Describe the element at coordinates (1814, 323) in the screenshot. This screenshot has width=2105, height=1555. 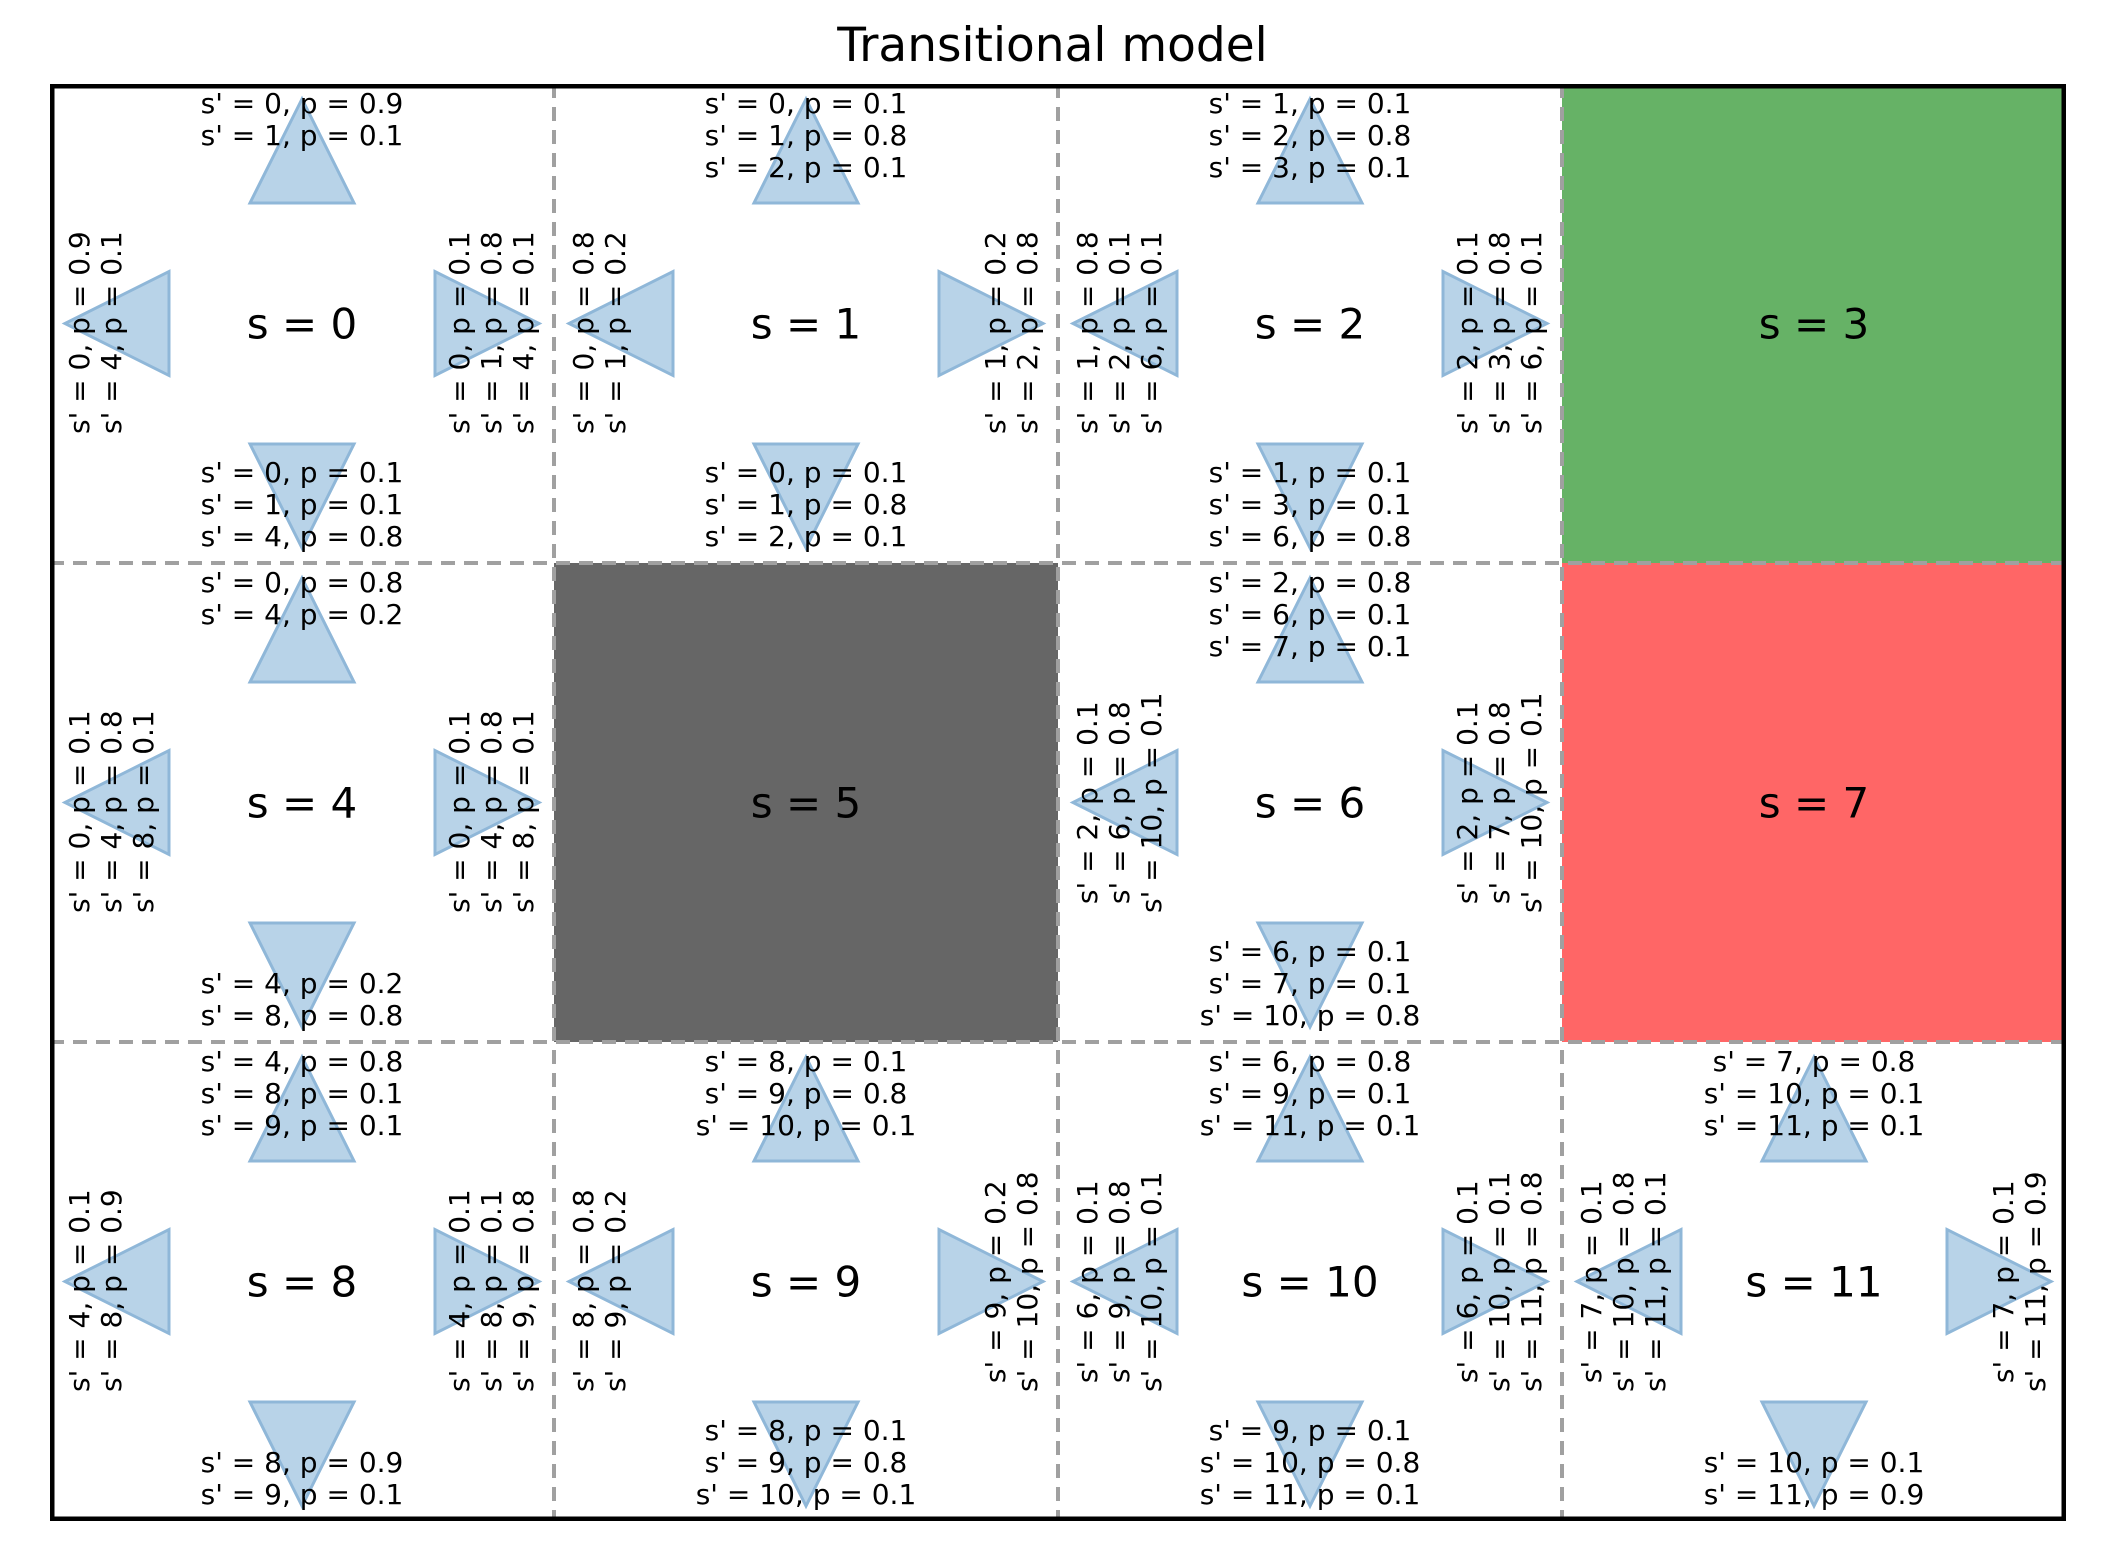
I see `state-label: s = 3` at that location.